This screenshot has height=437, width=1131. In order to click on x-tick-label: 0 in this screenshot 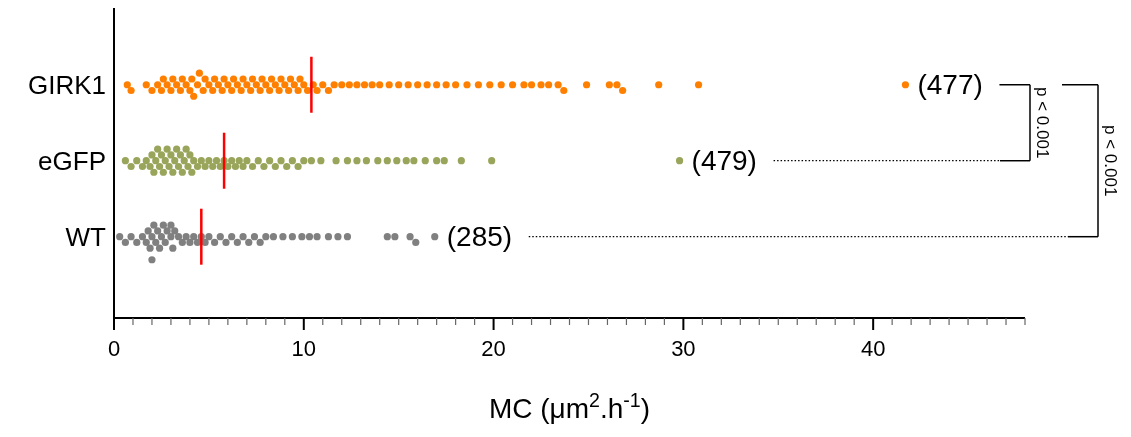, I will do `click(114, 348)`.